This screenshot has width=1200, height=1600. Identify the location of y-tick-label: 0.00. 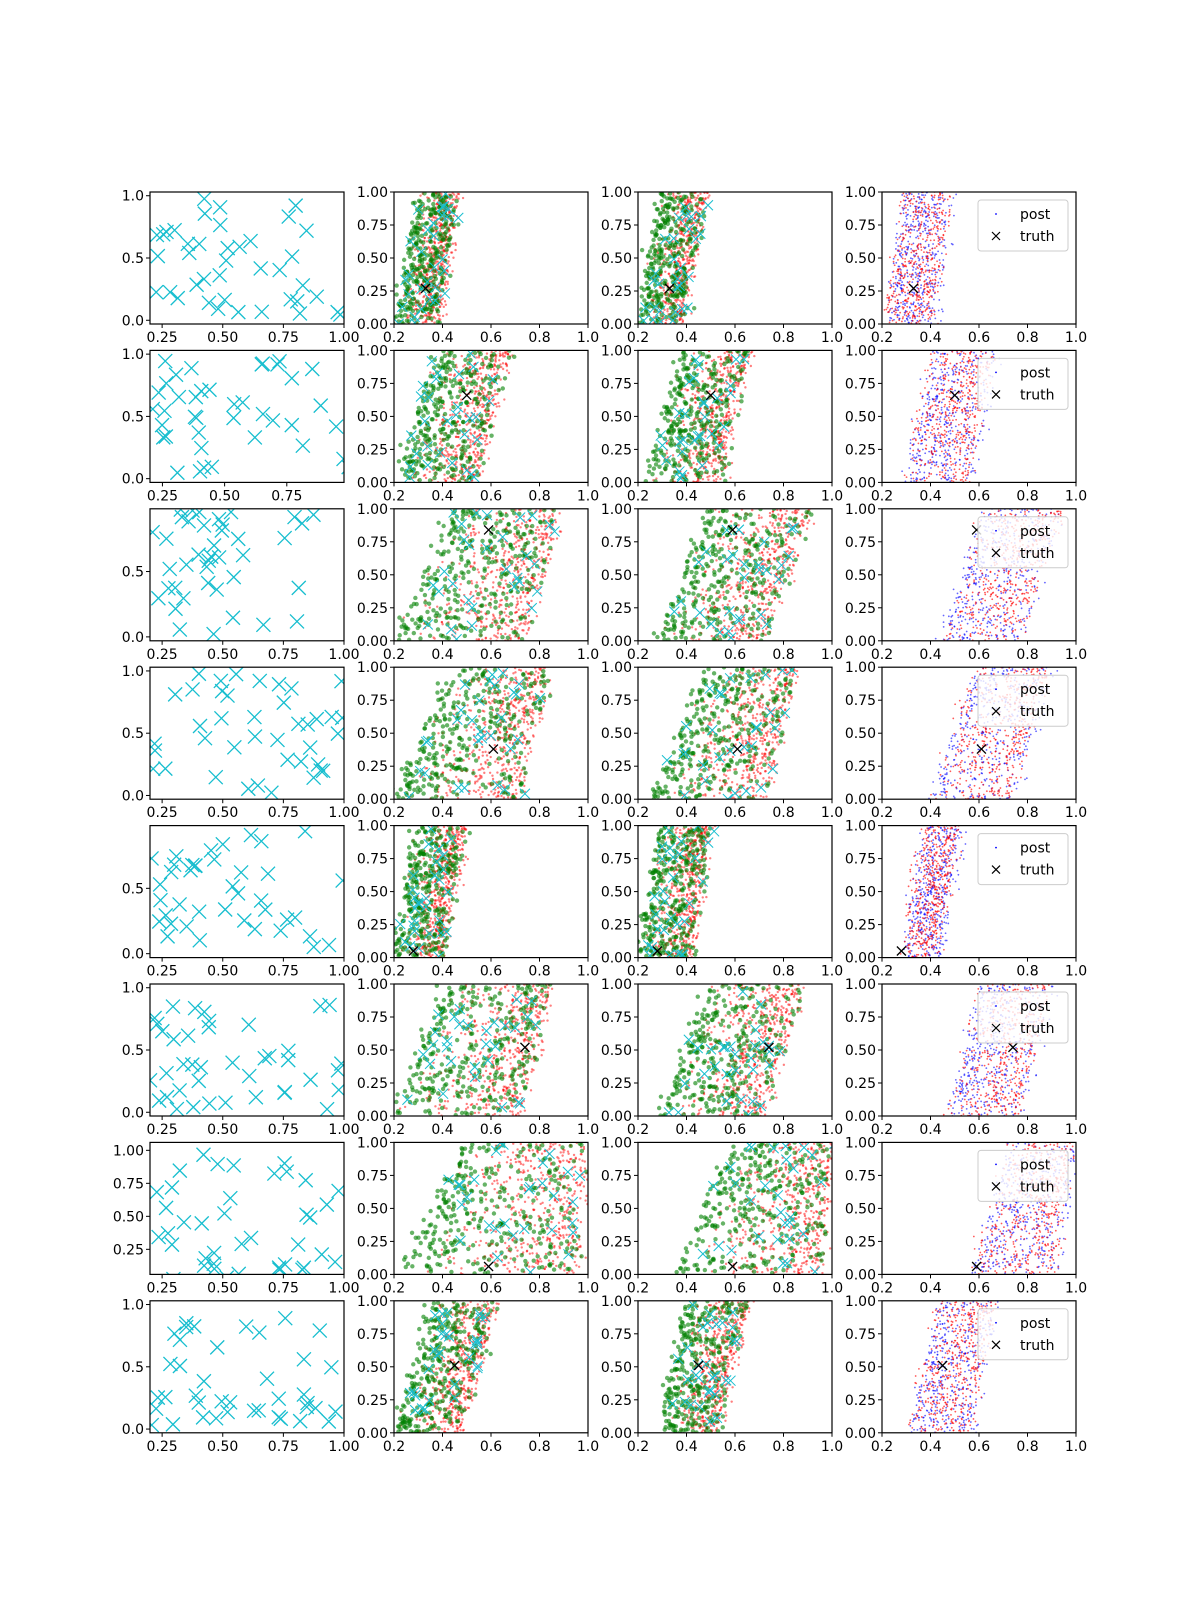
(616, 483).